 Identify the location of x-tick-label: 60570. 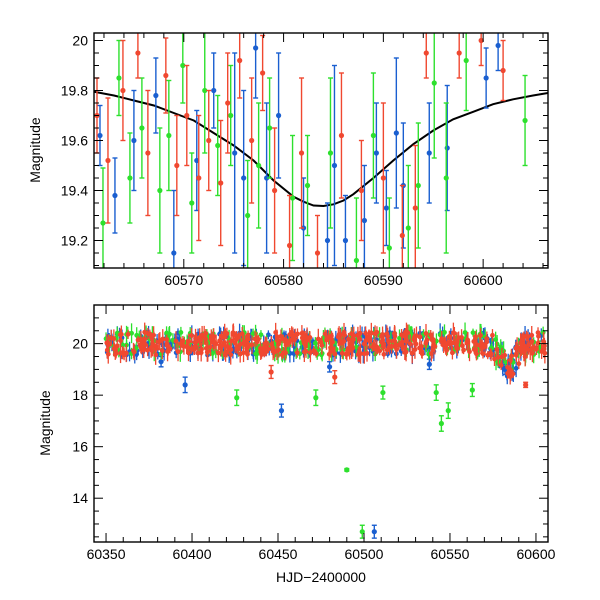
(183, 280).